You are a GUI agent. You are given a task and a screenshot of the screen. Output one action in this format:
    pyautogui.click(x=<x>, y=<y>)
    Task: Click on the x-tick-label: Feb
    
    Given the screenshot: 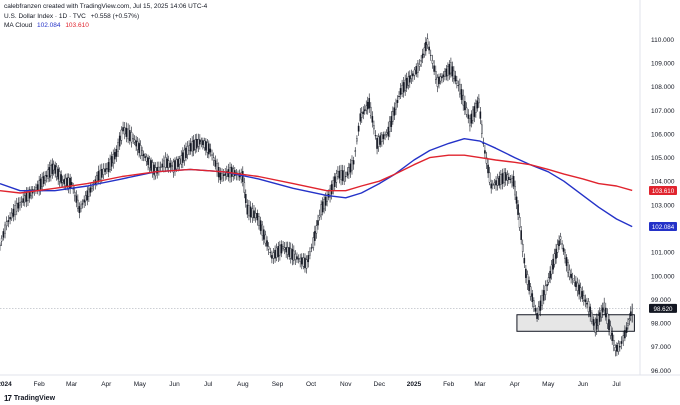 What is the action you would take?
    pyautogui.click(x=40, y=384)
    